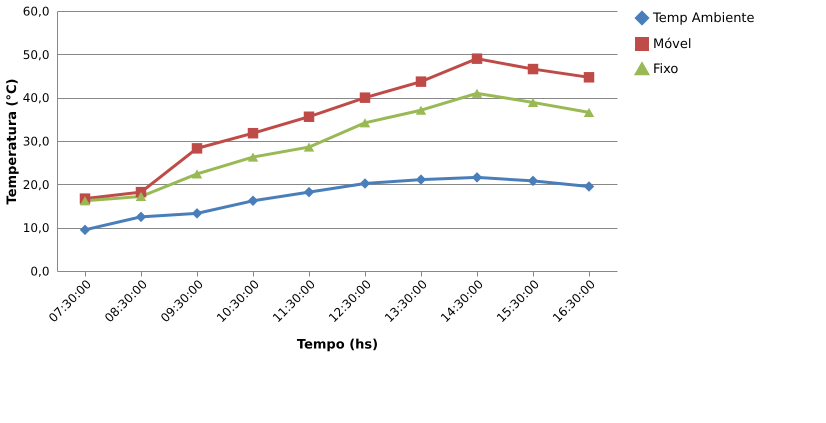 The height and width of the screenshot is (423, 826). What do you see at coordinates (337, 344) in the screenshot?
I see `x-axis-title: Tempo (hs)` at bounding box center [337, 344].